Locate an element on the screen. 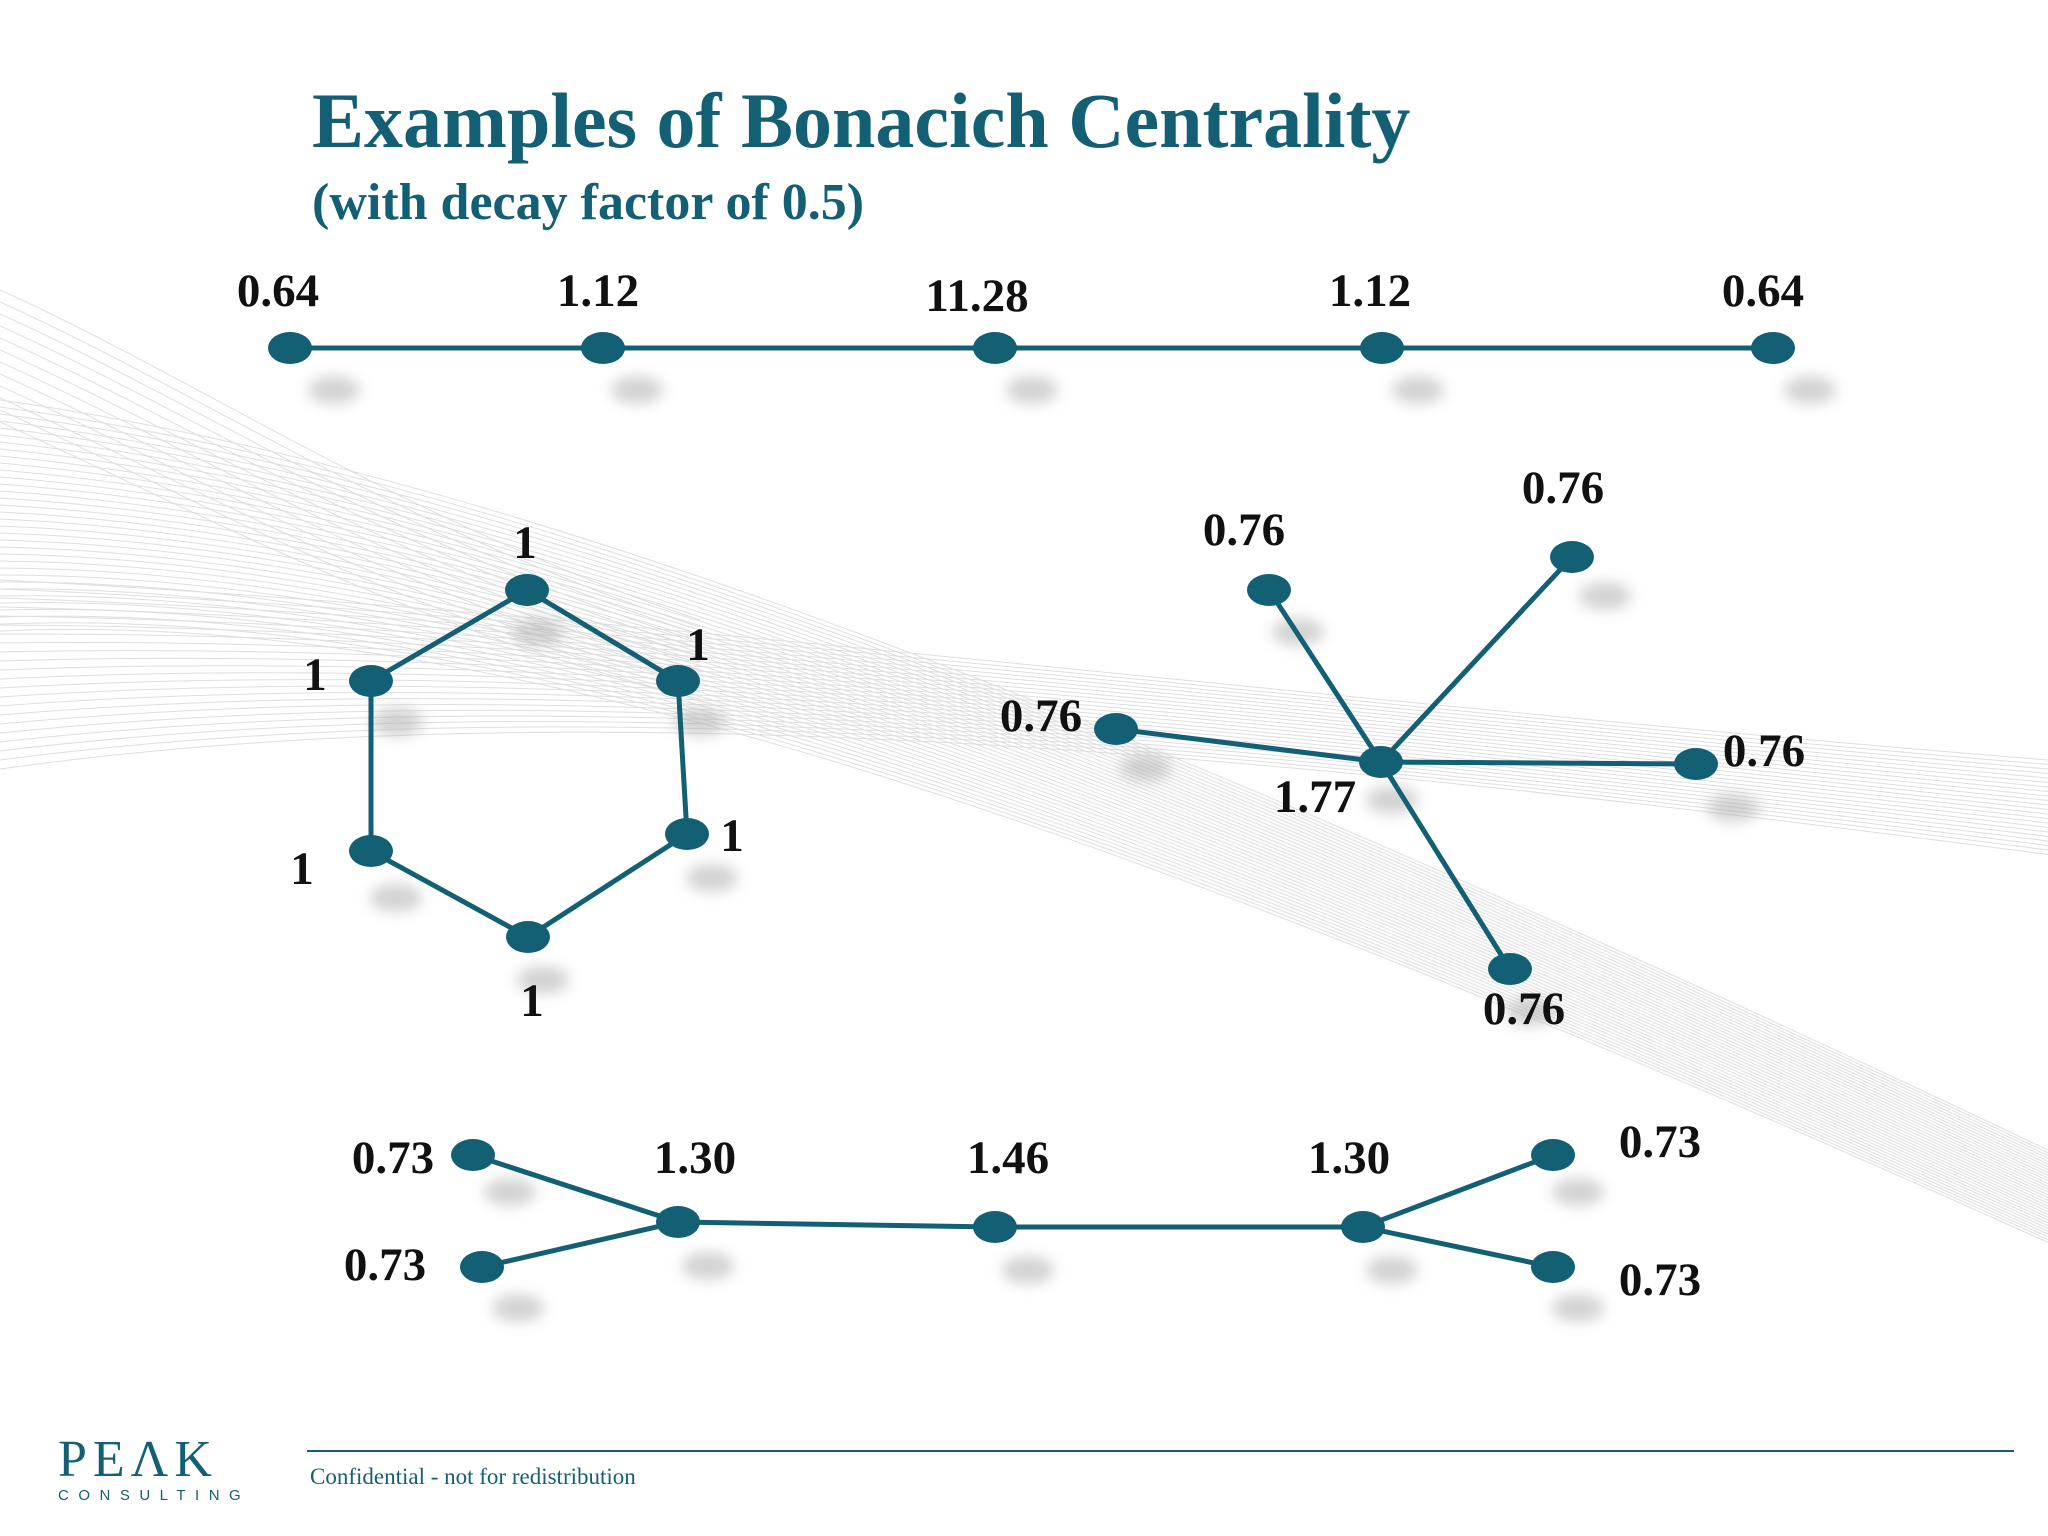 The image size is (2048, 1536). node-label: 1.46 is located at coordinates (1008, 1158).